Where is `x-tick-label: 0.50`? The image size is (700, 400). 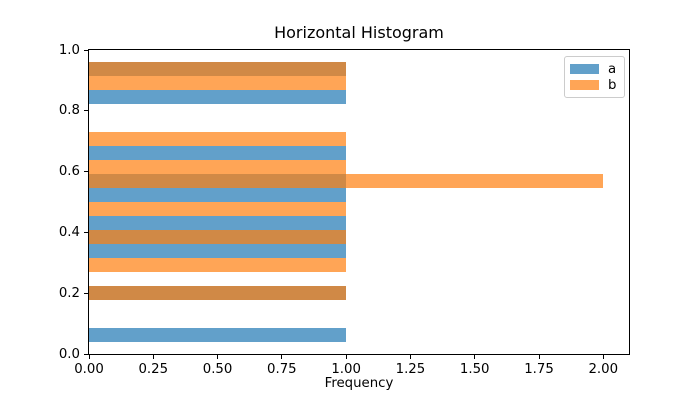
x-tick-label: 0.50 is located at coordinates (217, 369).